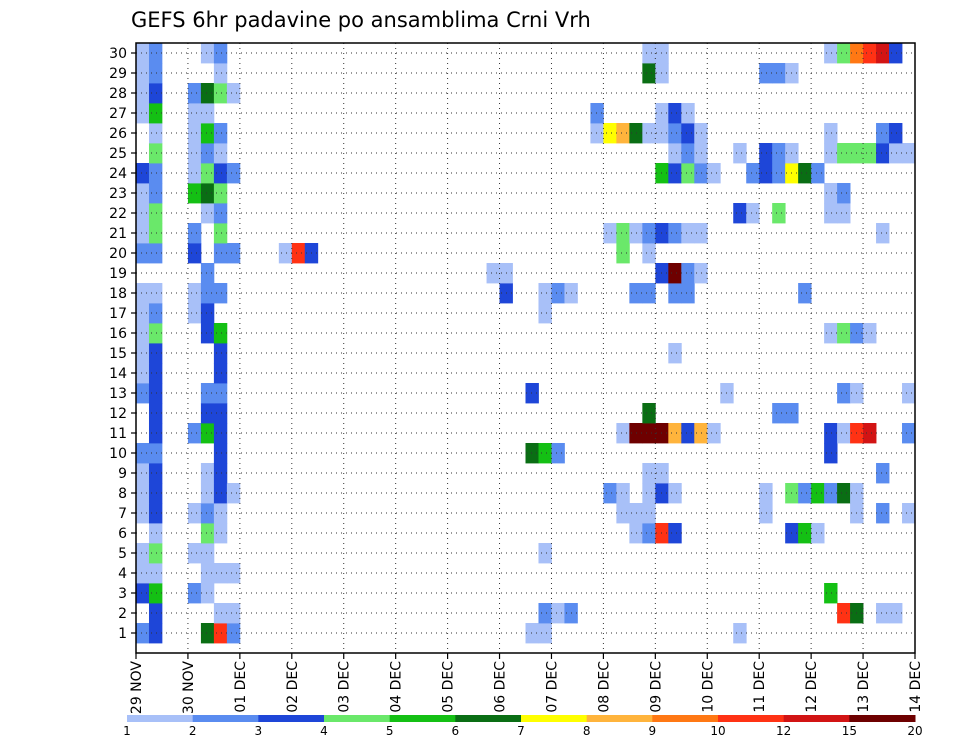 This screenshot has width=960, height=742. Describe the element at coordinates (122, 634) in the screenshot. I see `y-tick-label: 1` at that location.